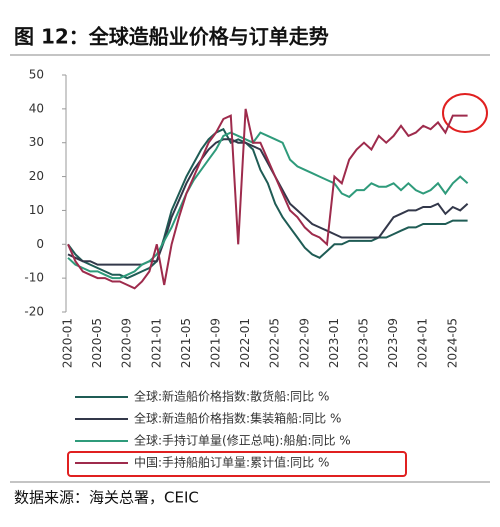 Image resolution: width=500 pixels, height=527 pixels. Describe the element at coordinates (465, 113) in the screenshot. I see `highlight-circle` at that location.